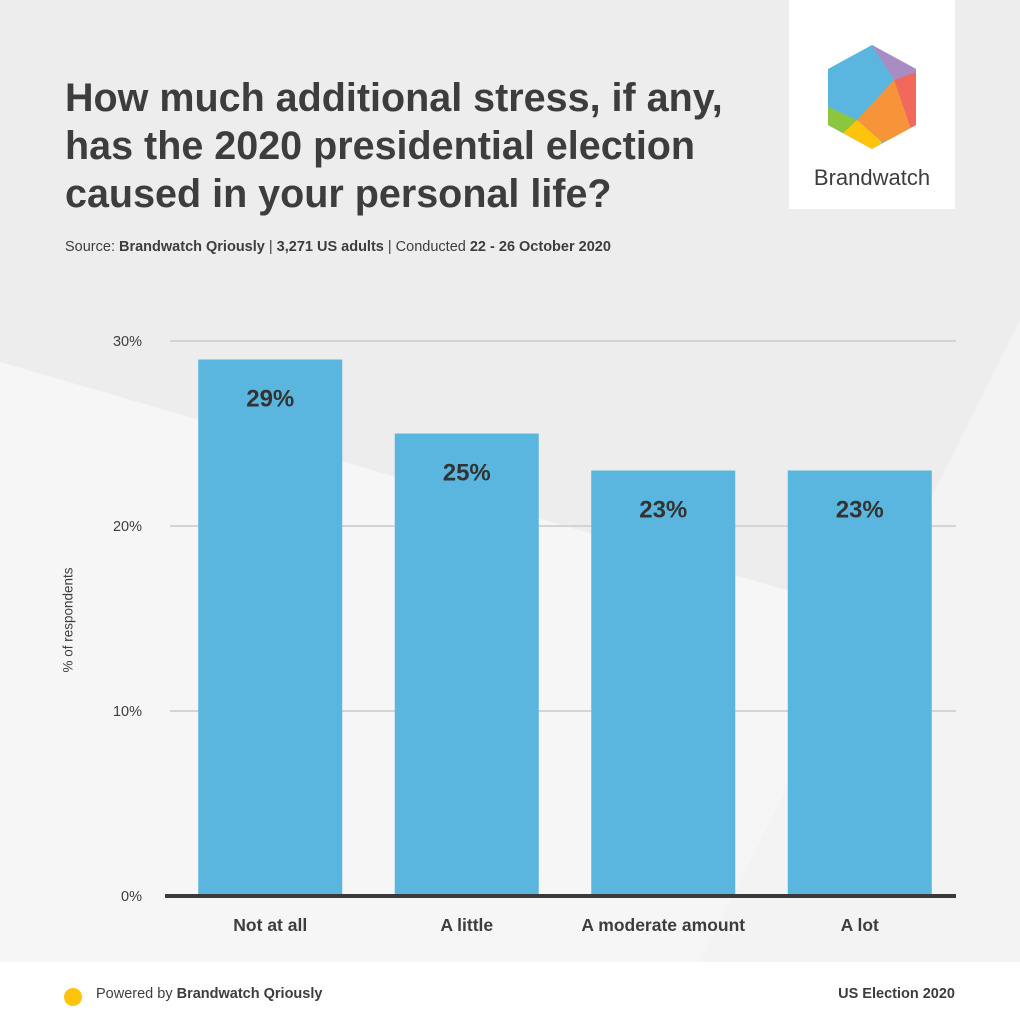 The width and height of the screenshot is (1020, 1029). Describe the element at coordinates (270, 399) in the screenshot. I see `bar-value-label: 29%` at that location.